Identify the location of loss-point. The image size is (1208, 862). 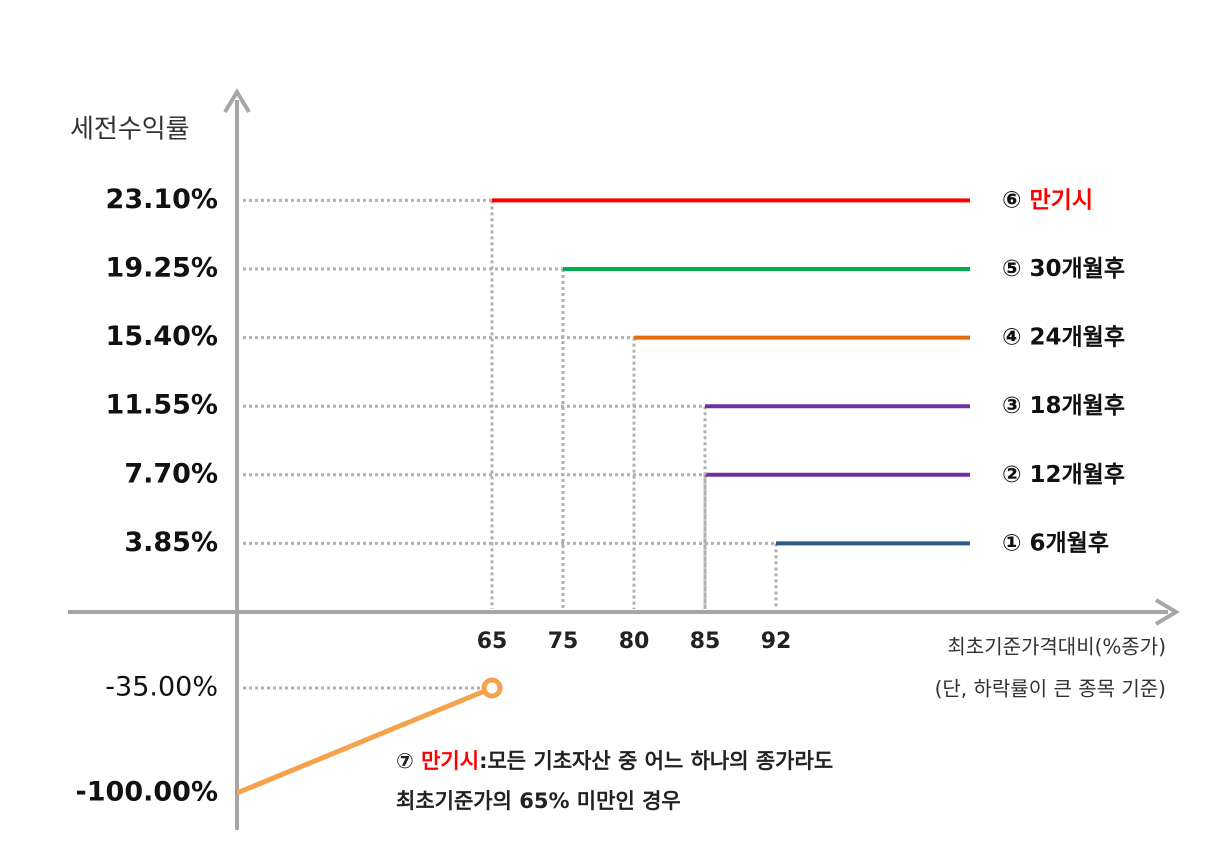
(492, 688).